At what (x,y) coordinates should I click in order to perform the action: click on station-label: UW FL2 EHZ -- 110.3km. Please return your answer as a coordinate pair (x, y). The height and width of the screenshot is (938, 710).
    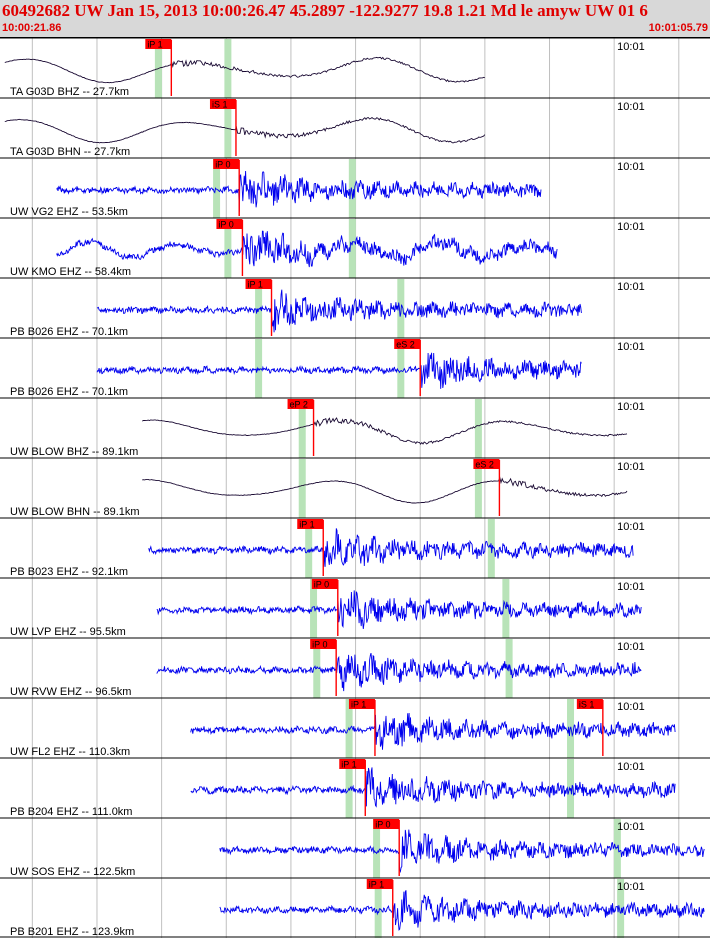
    Looking at the image, I should click on (70, 752).